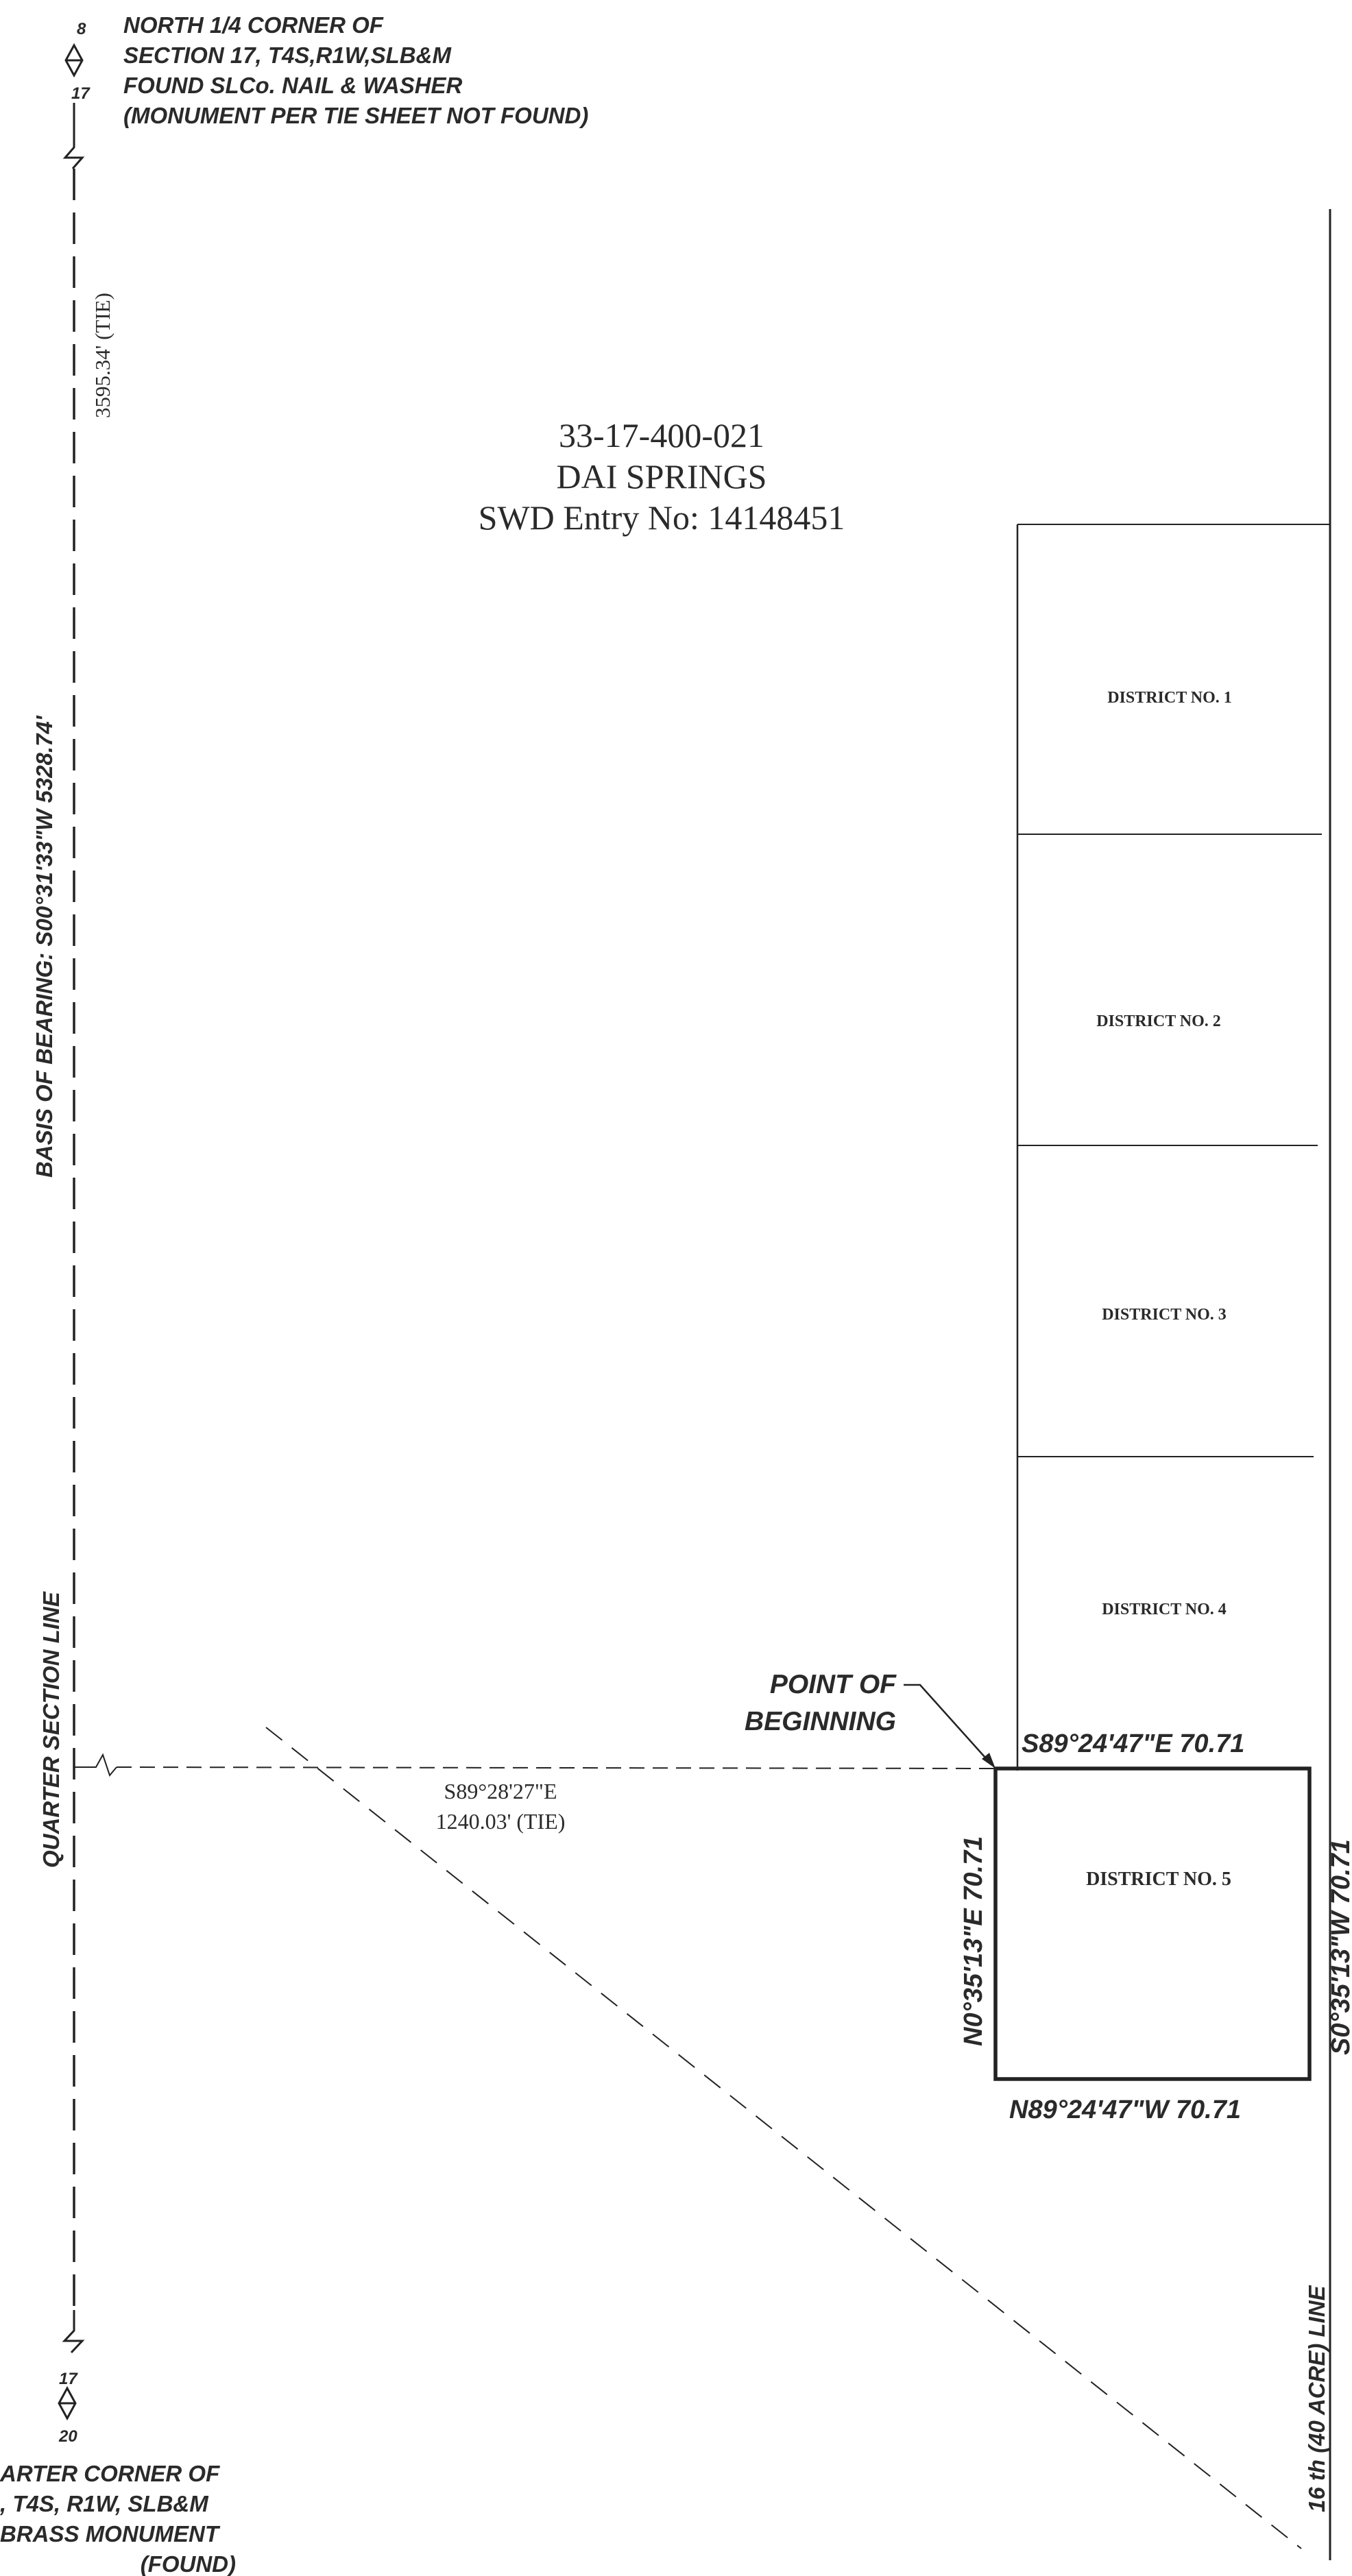 This screenshot has width=1352, height=2576. I want to click on pob-arrowhead-icon, so click(989, 1761).